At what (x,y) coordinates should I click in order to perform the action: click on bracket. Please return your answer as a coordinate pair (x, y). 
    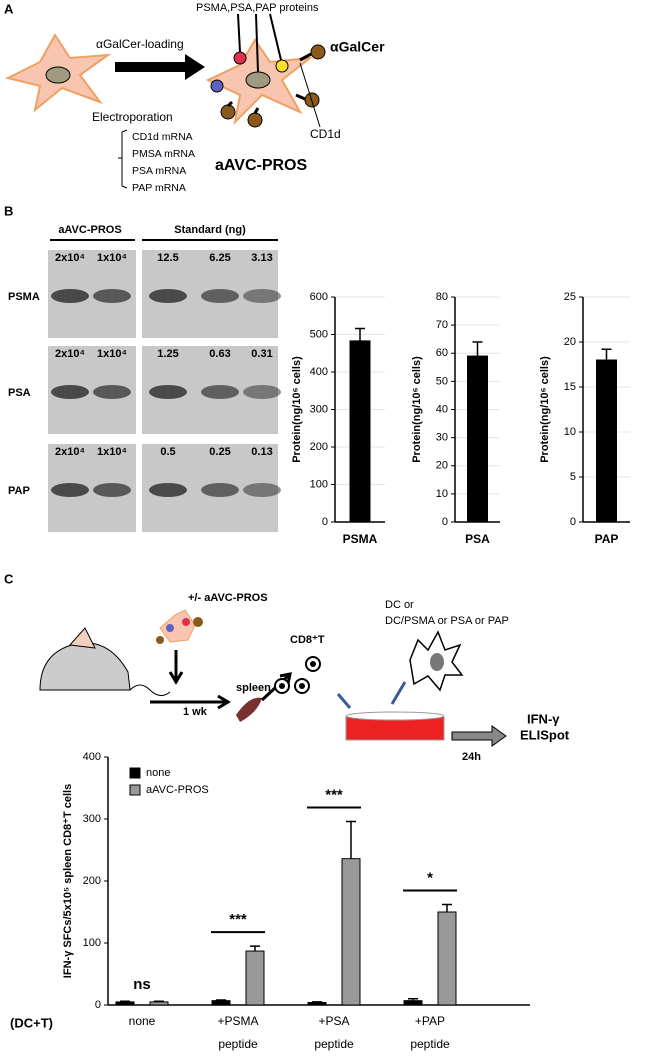
    Looking at the image, I should click on (123, 159).